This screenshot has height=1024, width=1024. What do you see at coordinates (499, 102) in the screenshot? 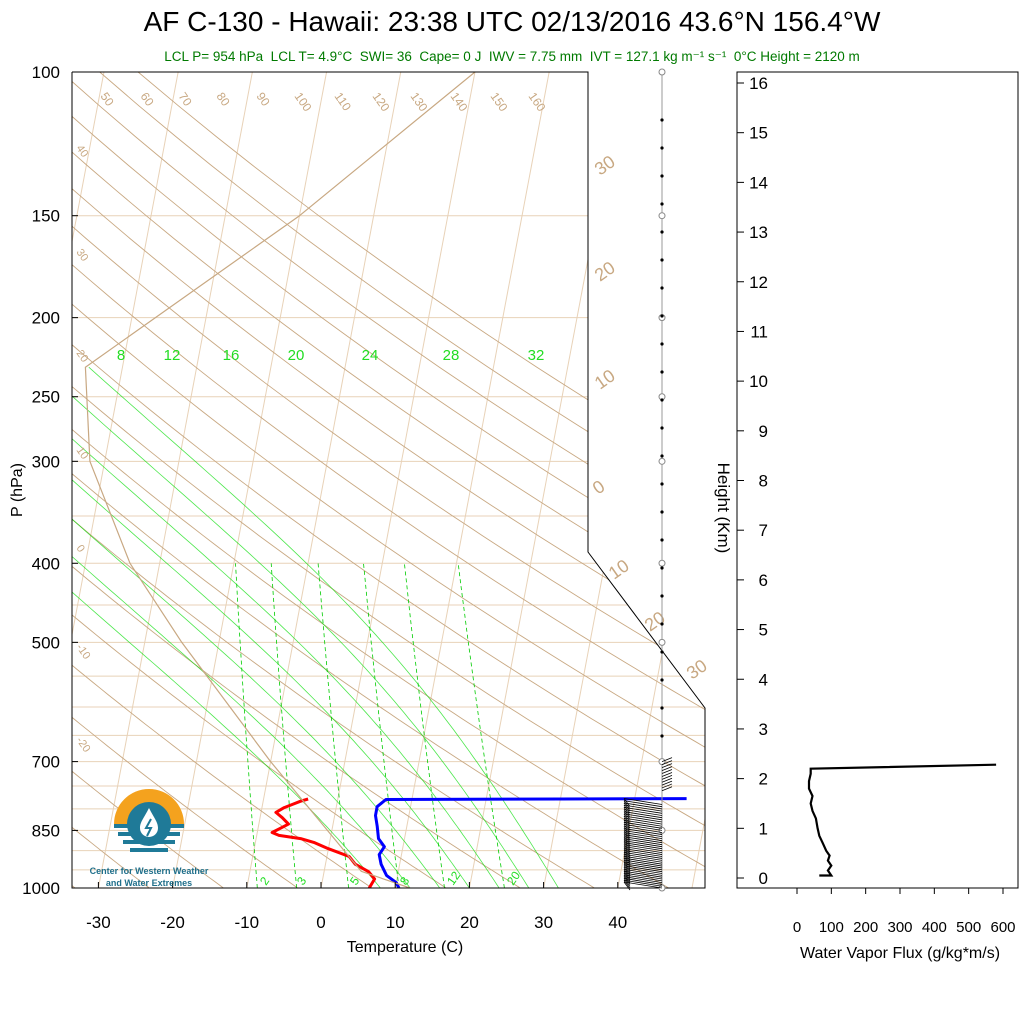
I see `theta-label: 150` at bounding box center [499, 102].